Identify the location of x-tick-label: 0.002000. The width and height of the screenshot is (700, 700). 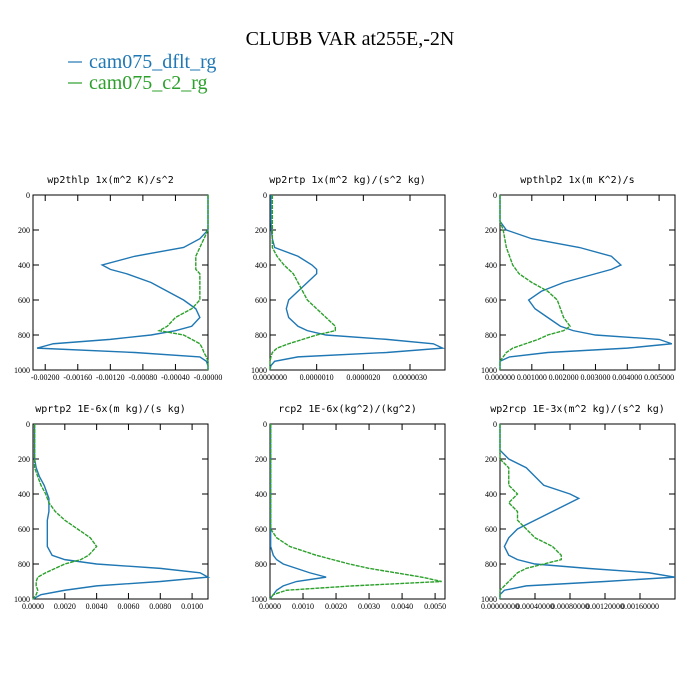
(564, 377).